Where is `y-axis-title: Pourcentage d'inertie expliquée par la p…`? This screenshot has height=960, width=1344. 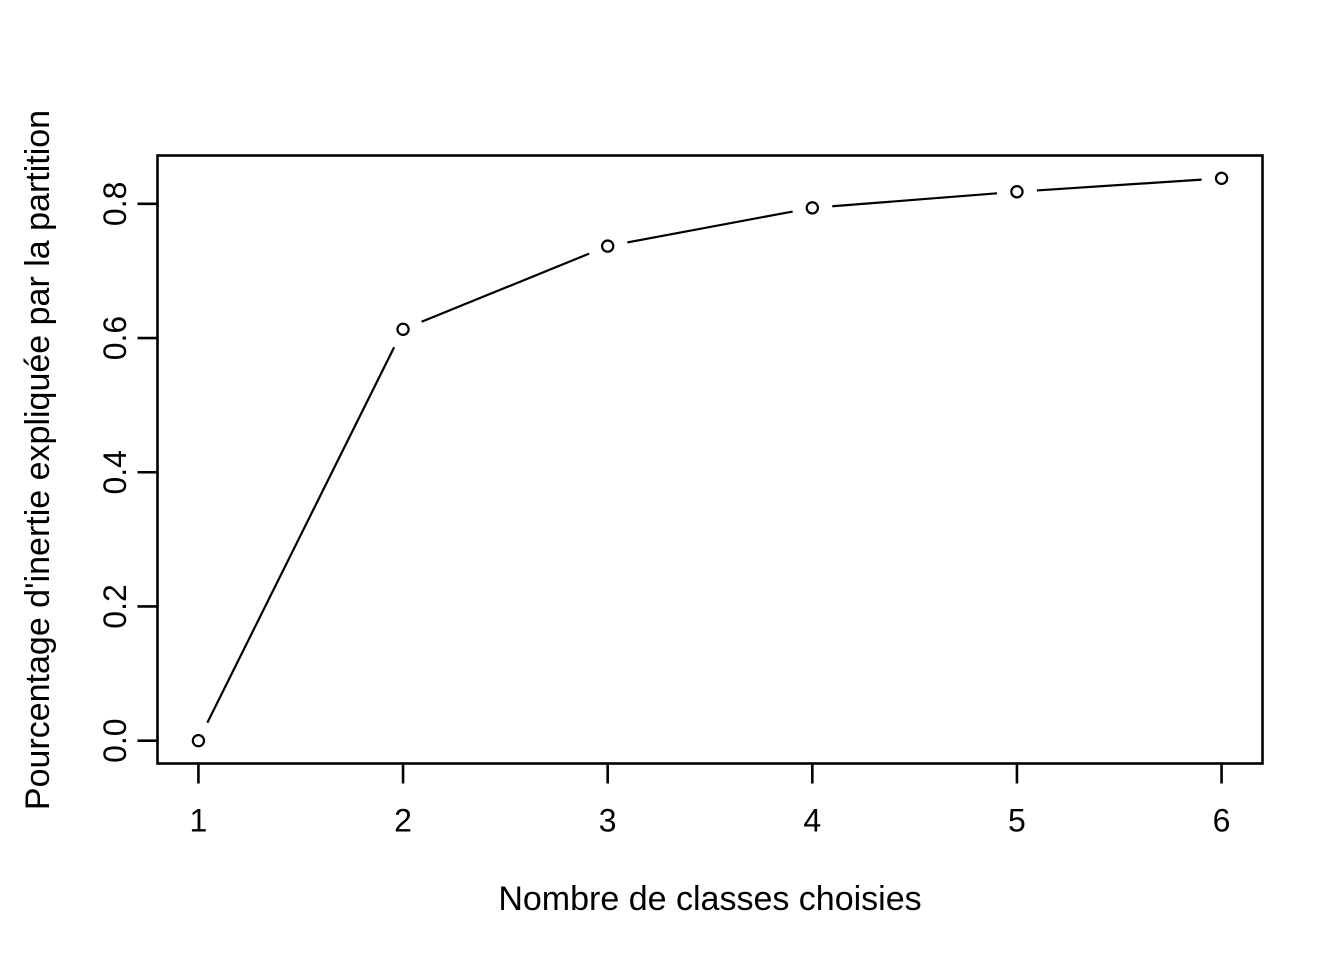
y-axis-title: Pourcentage d'inertie expliquée par la p… is located at coordinates (38, 460).